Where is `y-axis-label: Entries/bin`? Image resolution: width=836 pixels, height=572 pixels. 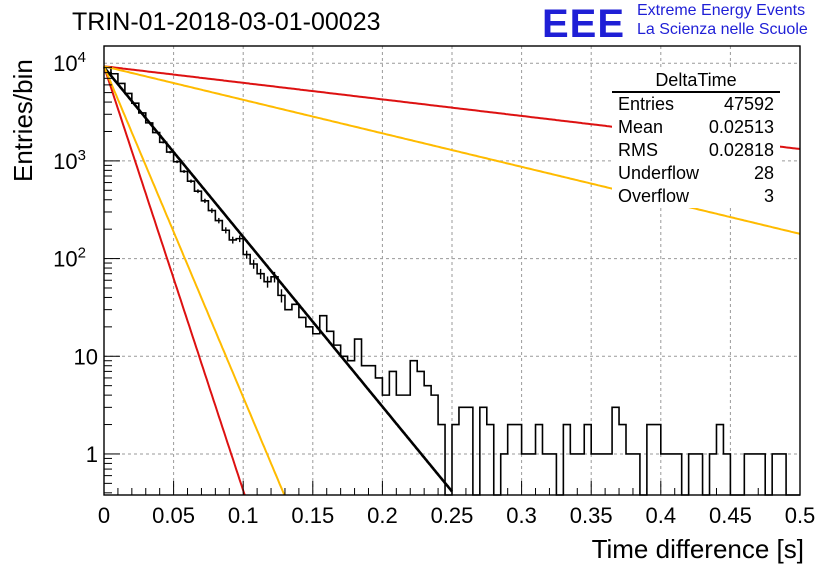
y-axis-label: Entries/bin is located at coordinates (23, 120).